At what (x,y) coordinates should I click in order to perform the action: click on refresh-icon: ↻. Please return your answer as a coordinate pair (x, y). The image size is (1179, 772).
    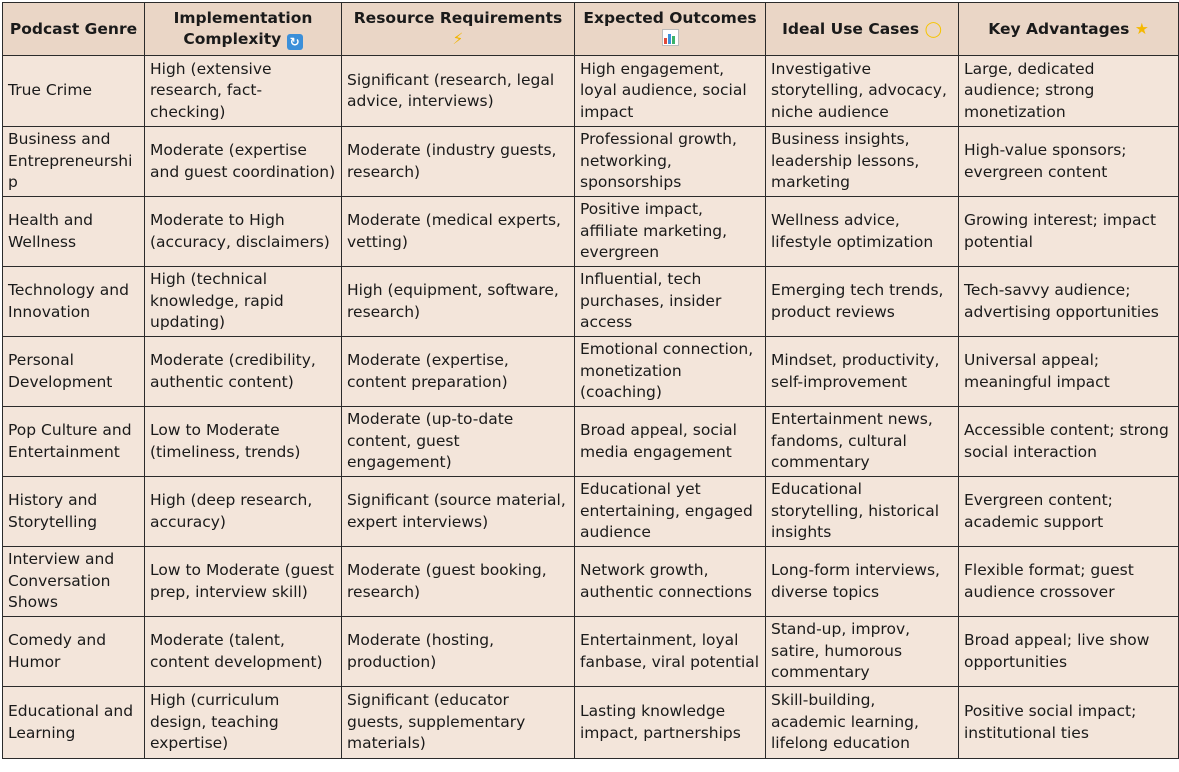
    Looking at the image, I should click on (294, 42).